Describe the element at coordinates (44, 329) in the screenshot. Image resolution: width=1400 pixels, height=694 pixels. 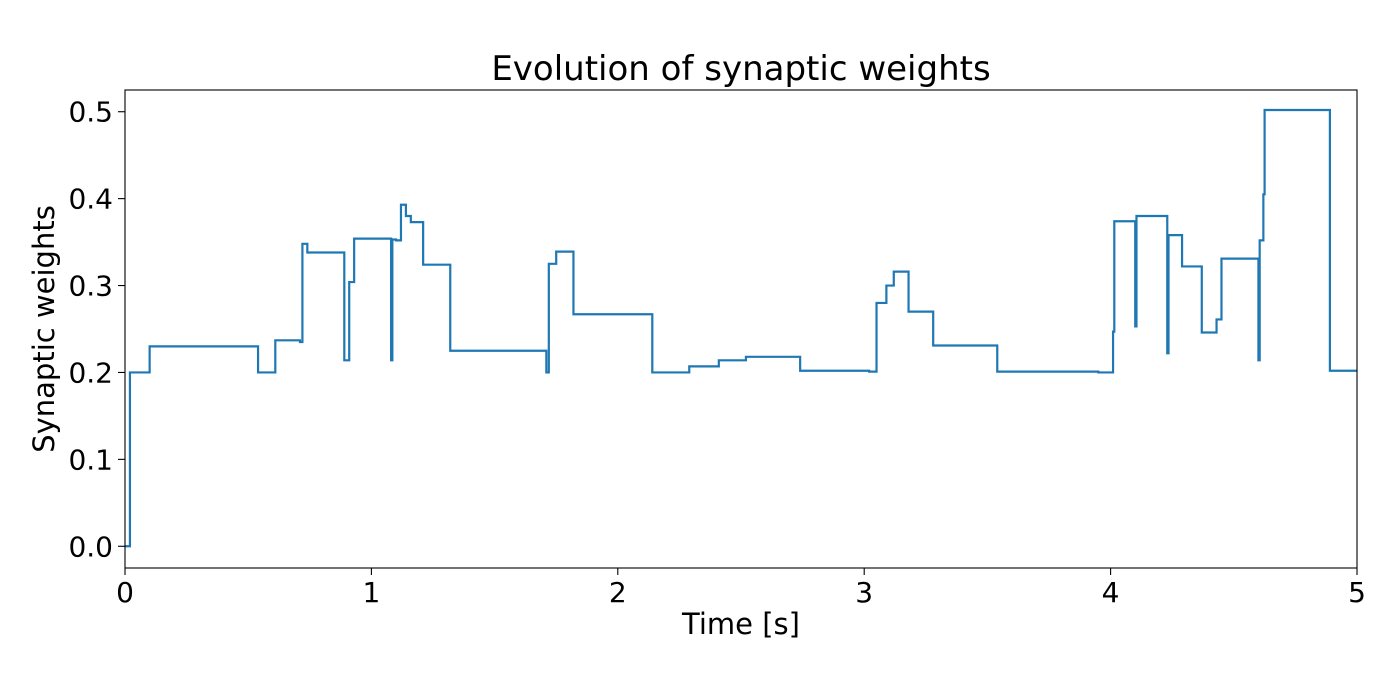
I see `y-axis-label: Synaptic weights` at that location.